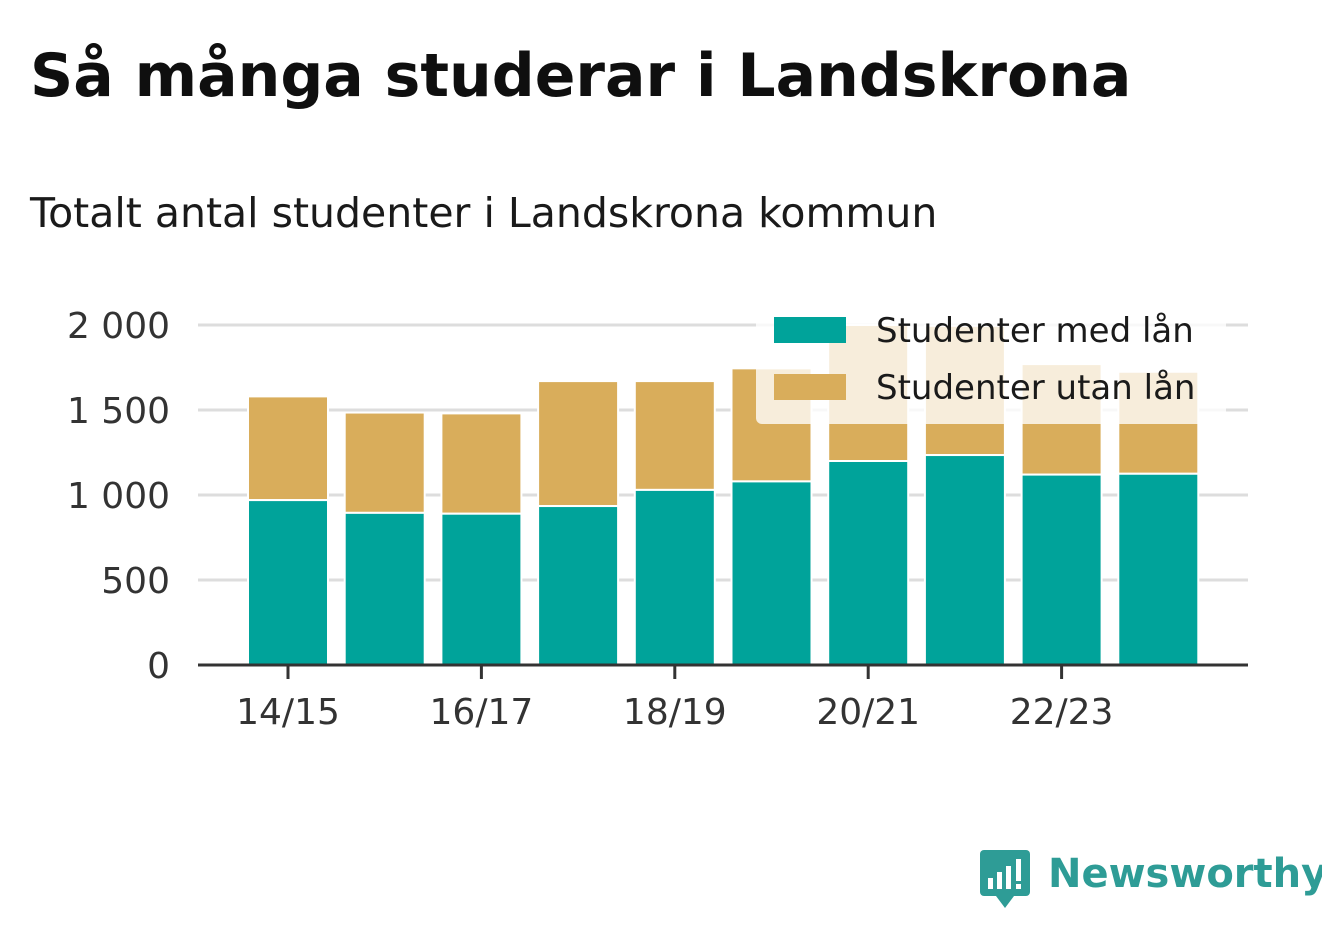 This screenshot has height=939, width=1322. What do you see at coordinates (118, 496) in the screenshot?
I see `y-tick-label: 1 000` at bounding box center [118, 496].